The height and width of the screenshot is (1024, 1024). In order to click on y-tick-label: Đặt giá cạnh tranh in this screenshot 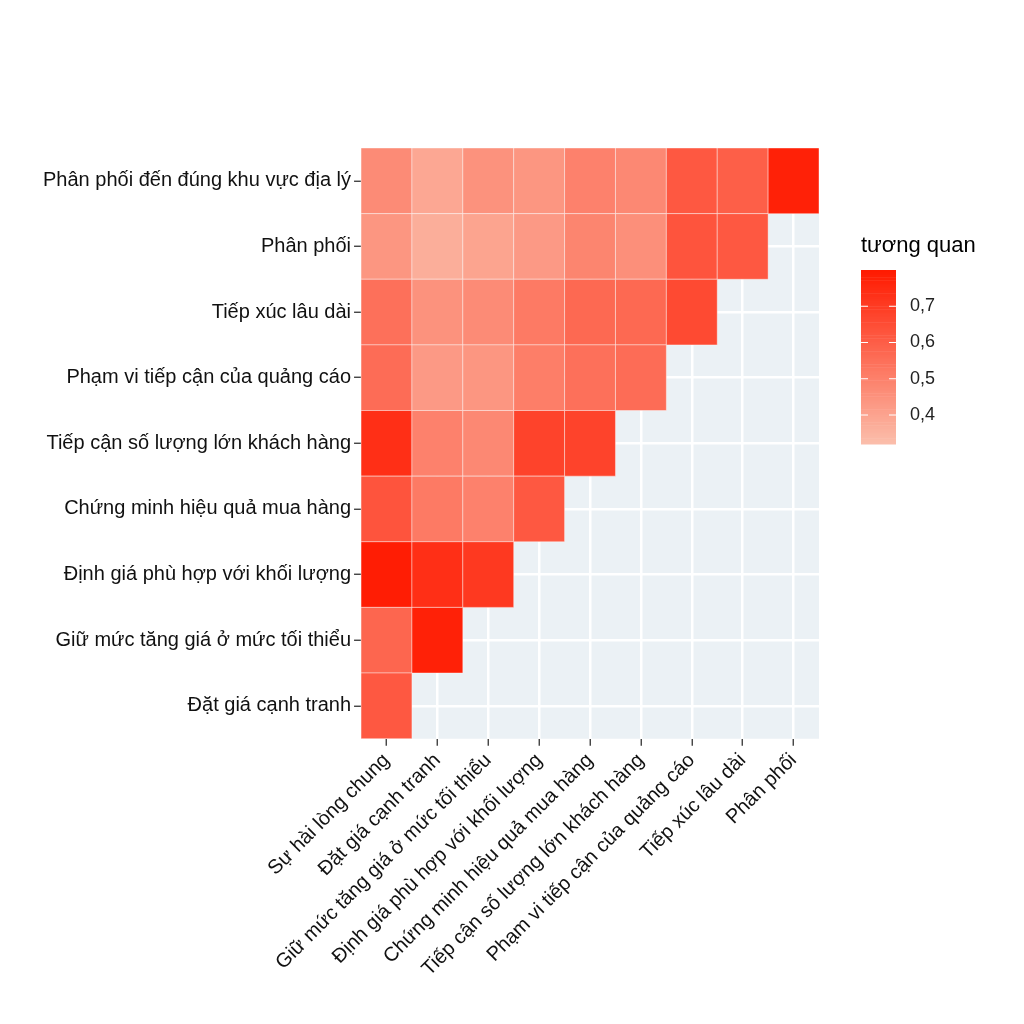, I will do `click(269, 704)`.